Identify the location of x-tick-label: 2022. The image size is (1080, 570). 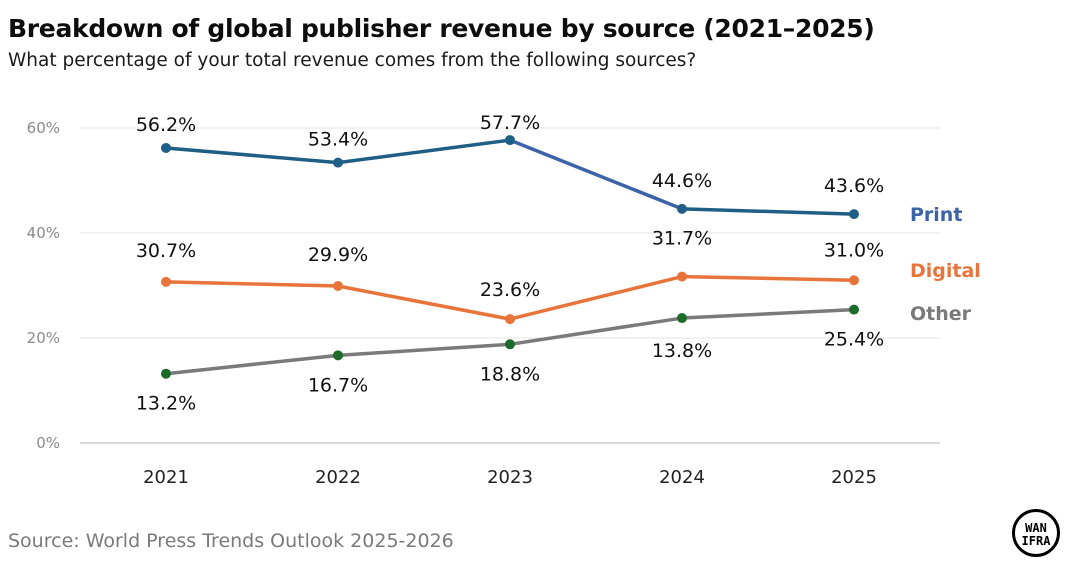
(338, 477).